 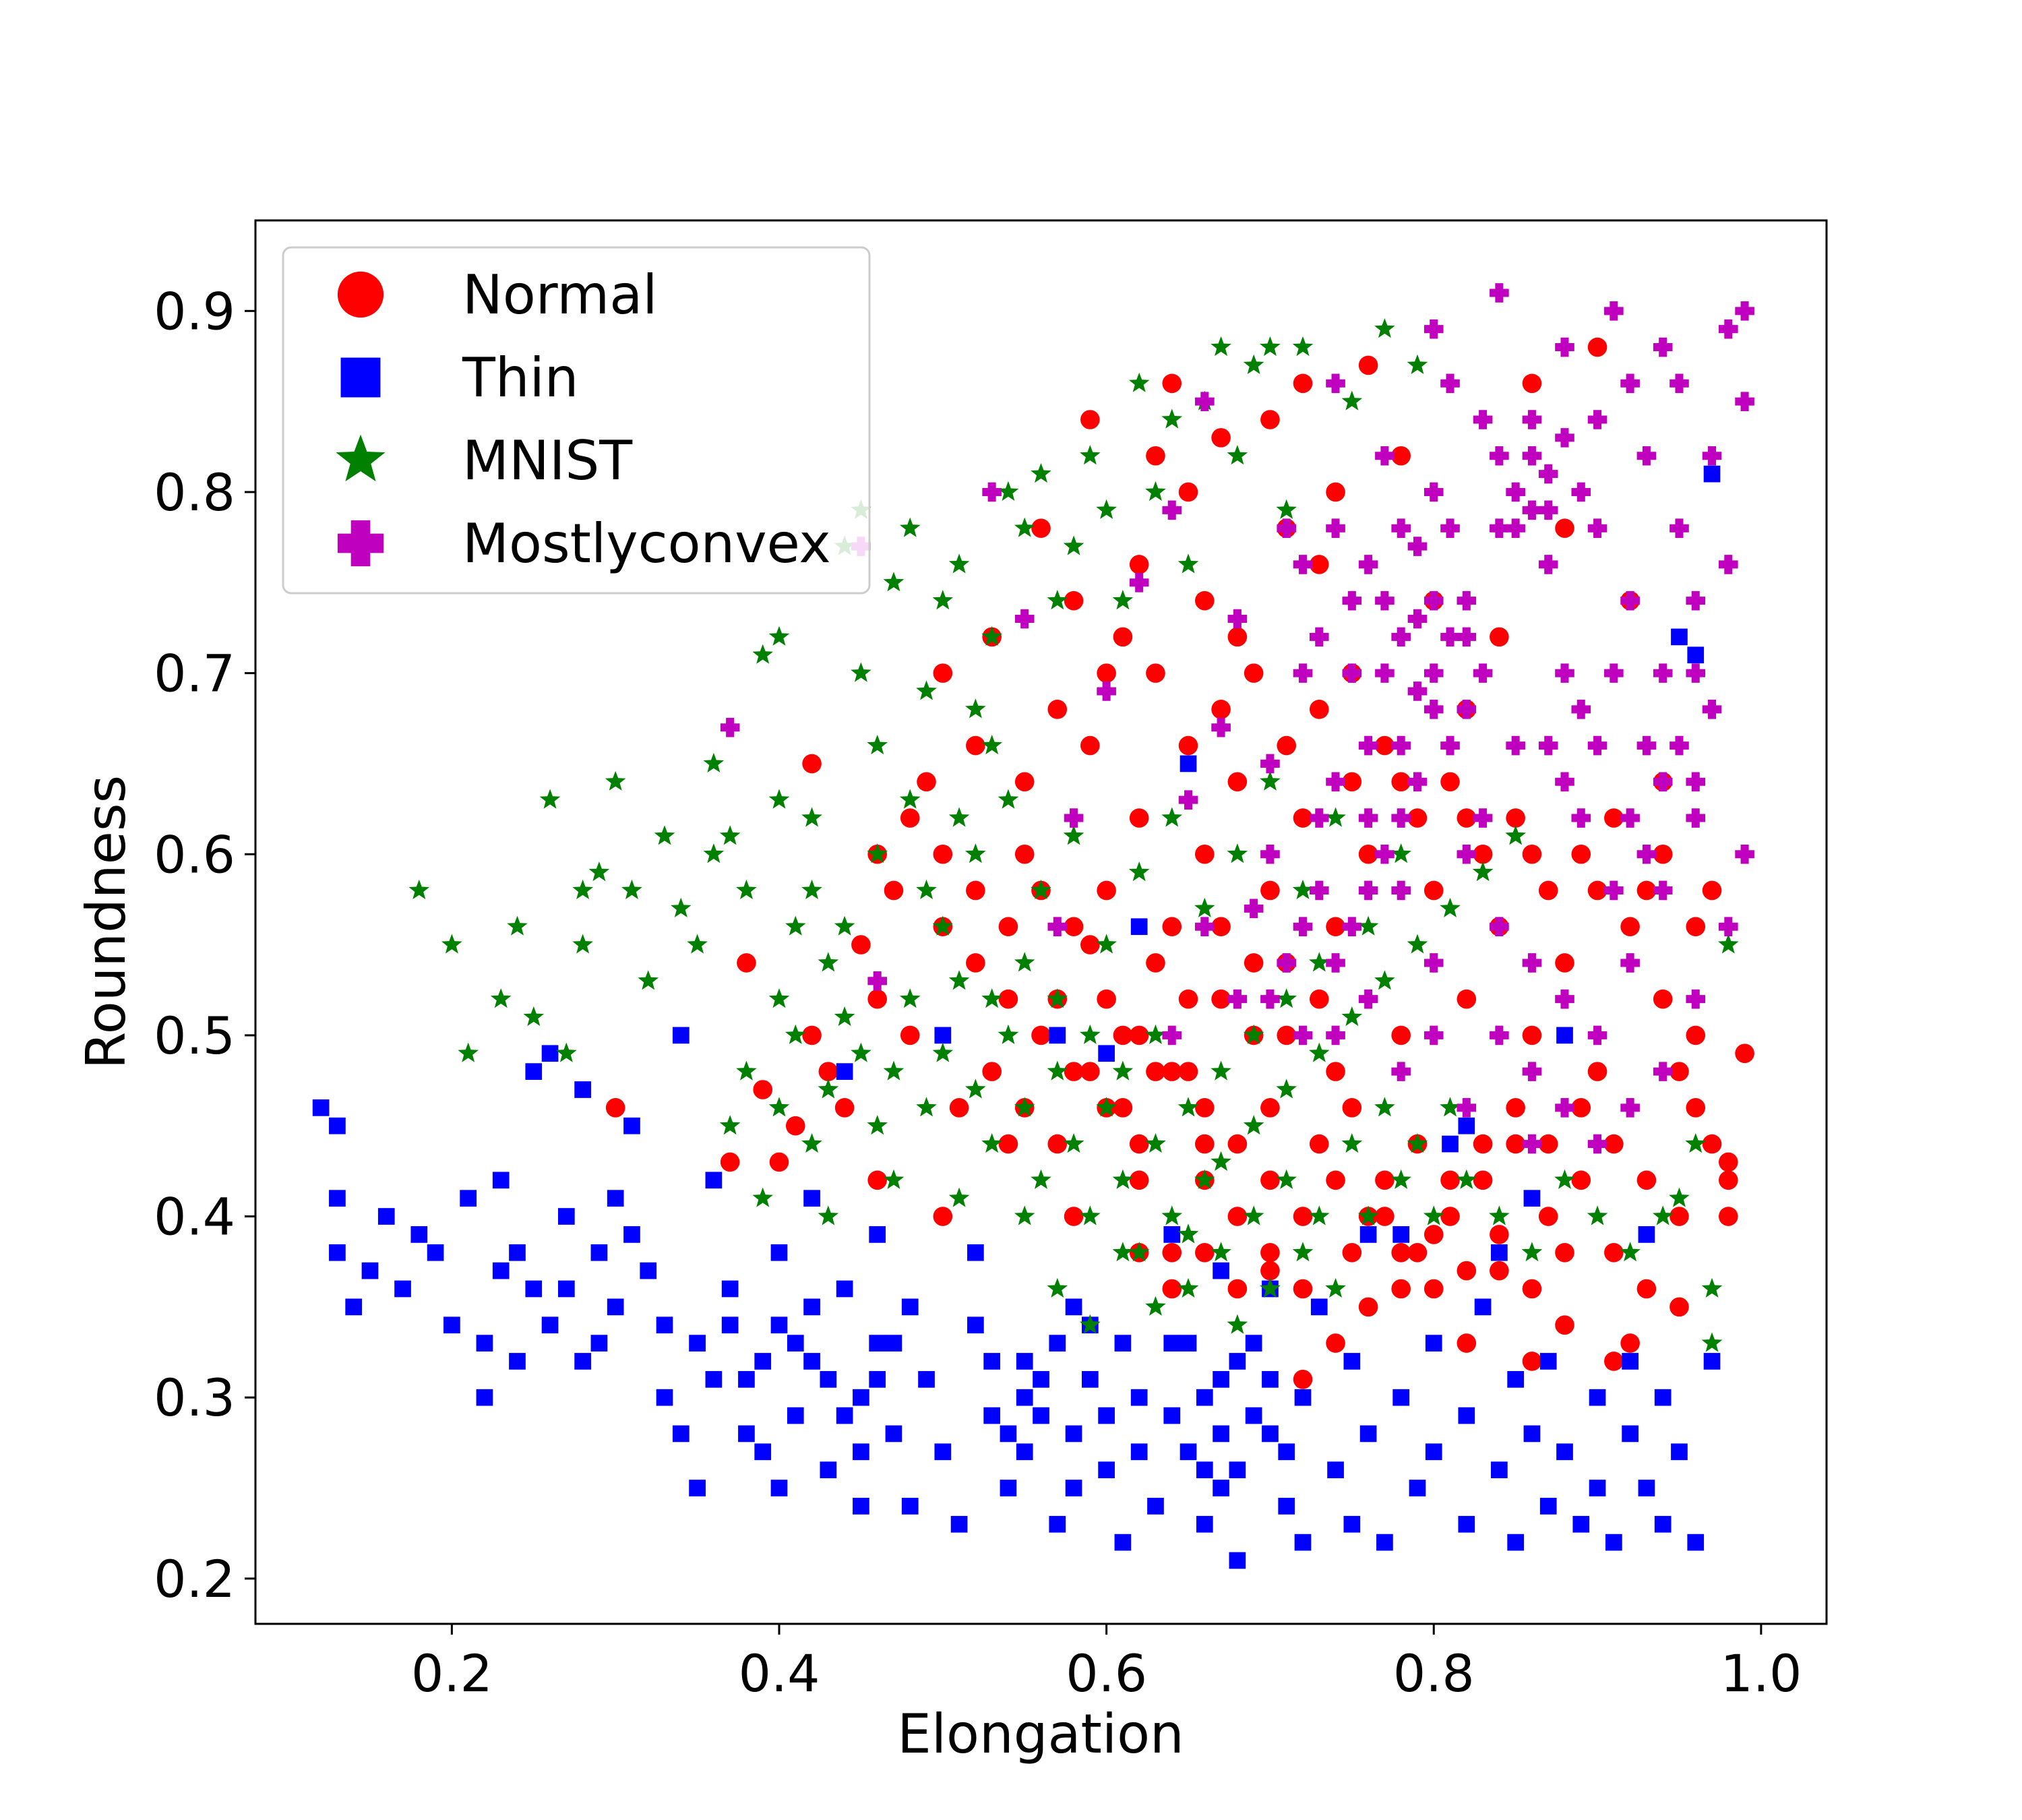 What do you see at coordinates (194, 1579) in the screenshot?
I see `y-tick-label: 0.2` at bounding box center [194, 1579].